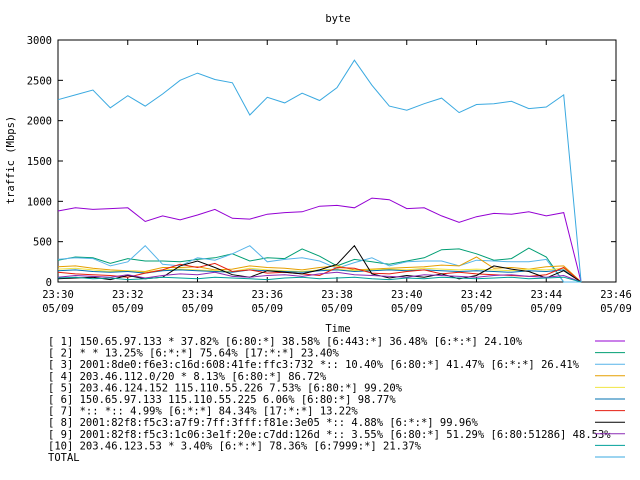 This screenshot has height=480, width=640. What do you see at coordinates (407, 295) in the screenshot?
I see `x-tick-time-label: 23:40` at bounding box center [407, 295].